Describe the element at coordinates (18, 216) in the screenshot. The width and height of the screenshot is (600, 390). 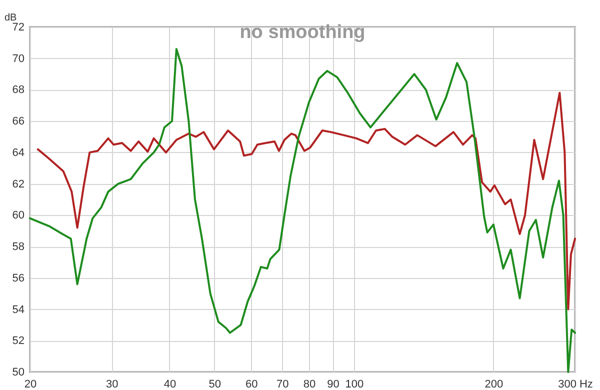
I see `y-tick-label: 60` at that location.